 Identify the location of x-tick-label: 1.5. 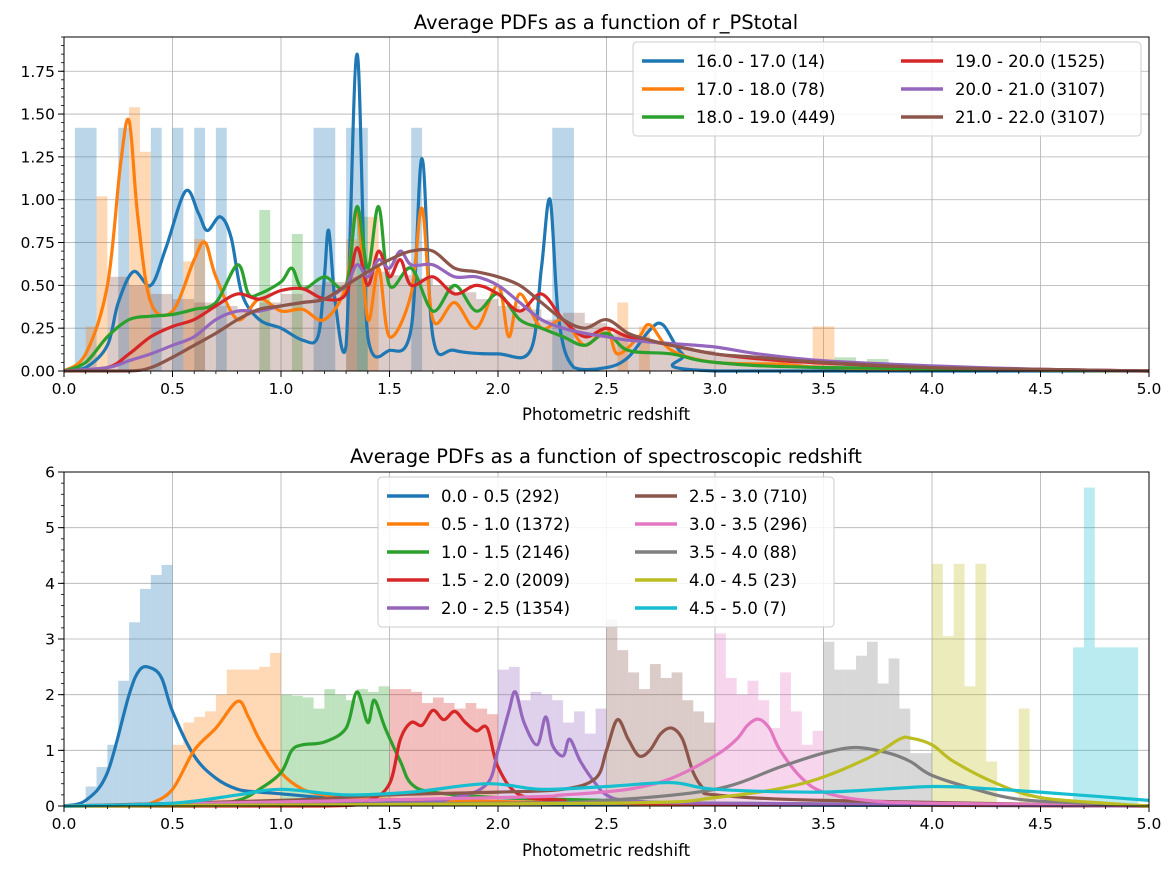
(389, 824).